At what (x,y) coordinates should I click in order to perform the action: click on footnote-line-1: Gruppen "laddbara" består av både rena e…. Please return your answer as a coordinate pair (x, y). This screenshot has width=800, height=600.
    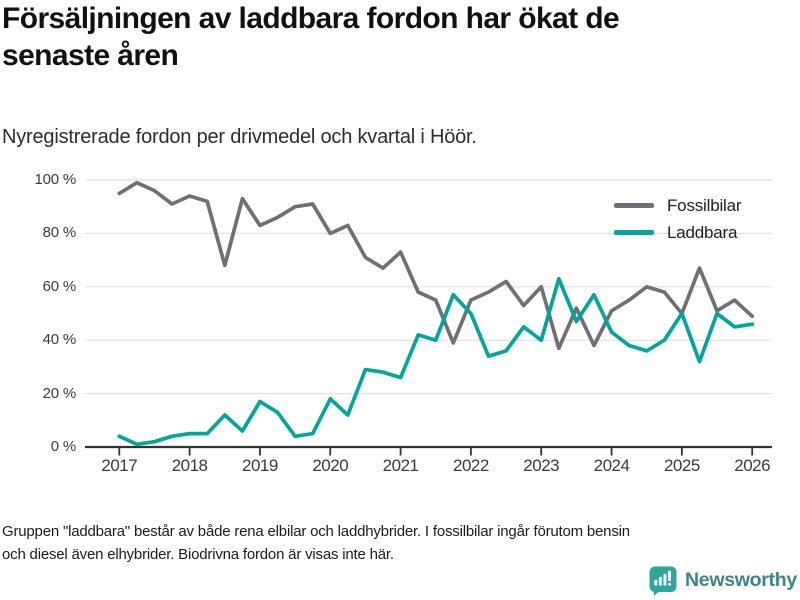
    Looking at the image, I should click on (316, 531).